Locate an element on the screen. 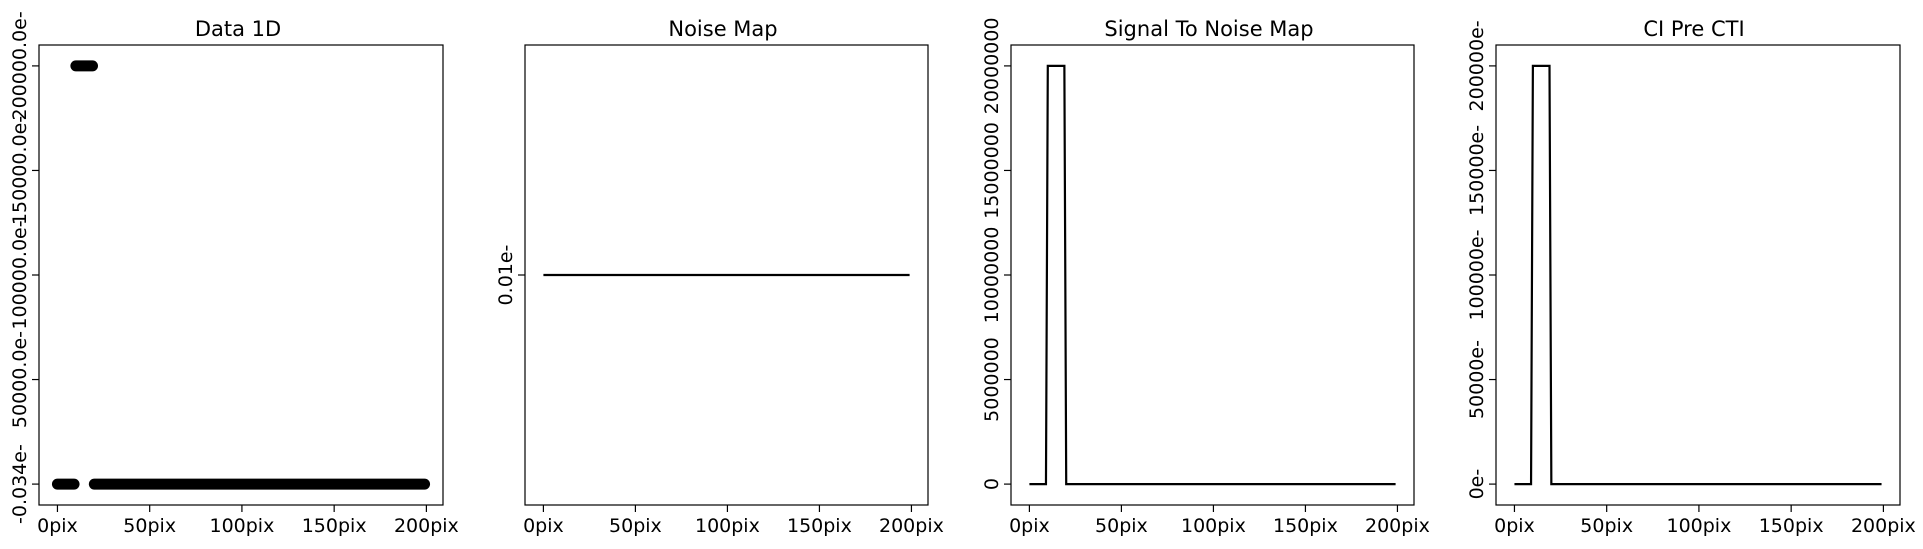  y-tick-label: 0.01e- is located at coordinates (506, 275).